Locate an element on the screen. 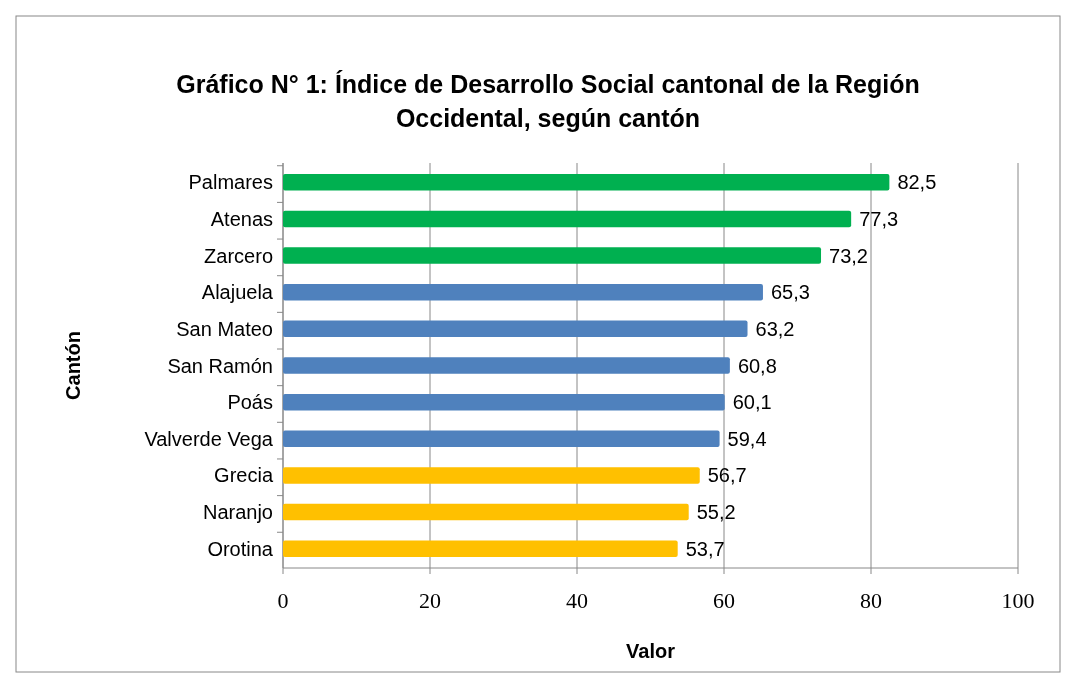 Image resolution: width=1076 pixels, height=688 pixels. y-tick-label: San Ramón is located at coordinates (220, 365).